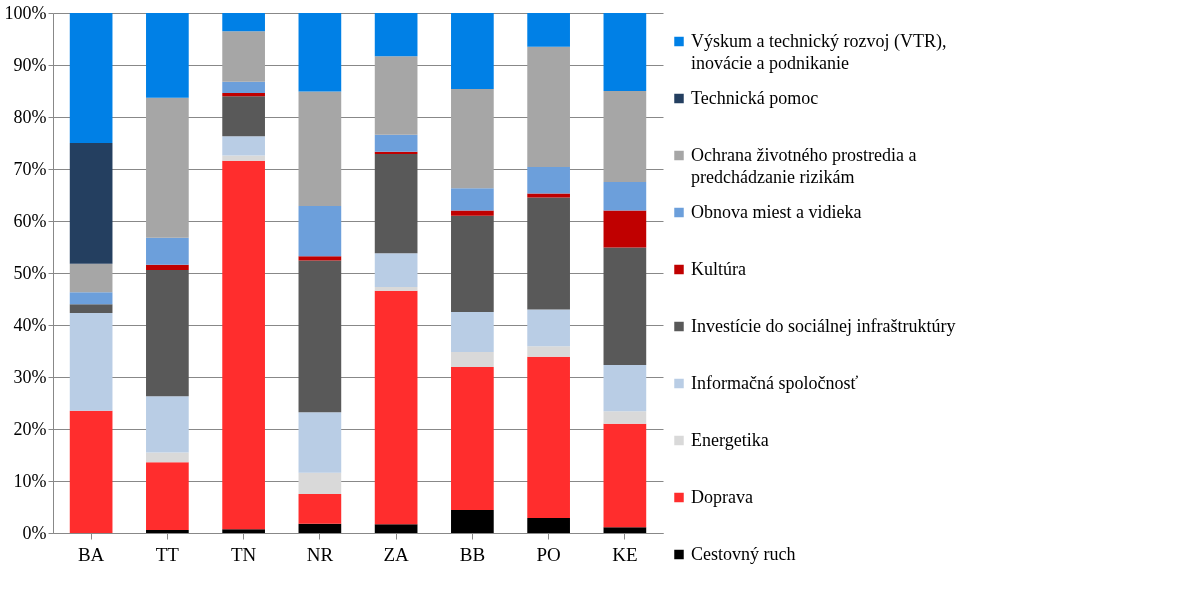  Describe the element at coordinates (548, 554) in the screenshot. I see `x-tick-label: PO` at that location.